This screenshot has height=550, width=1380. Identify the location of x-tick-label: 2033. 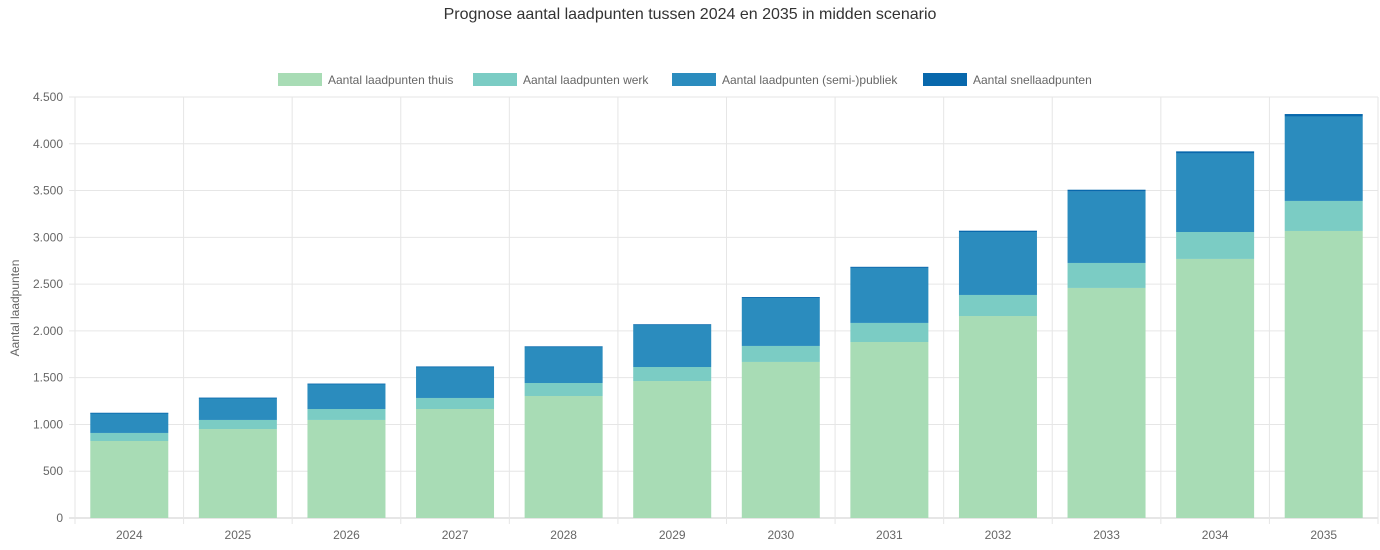
(1106, 535).